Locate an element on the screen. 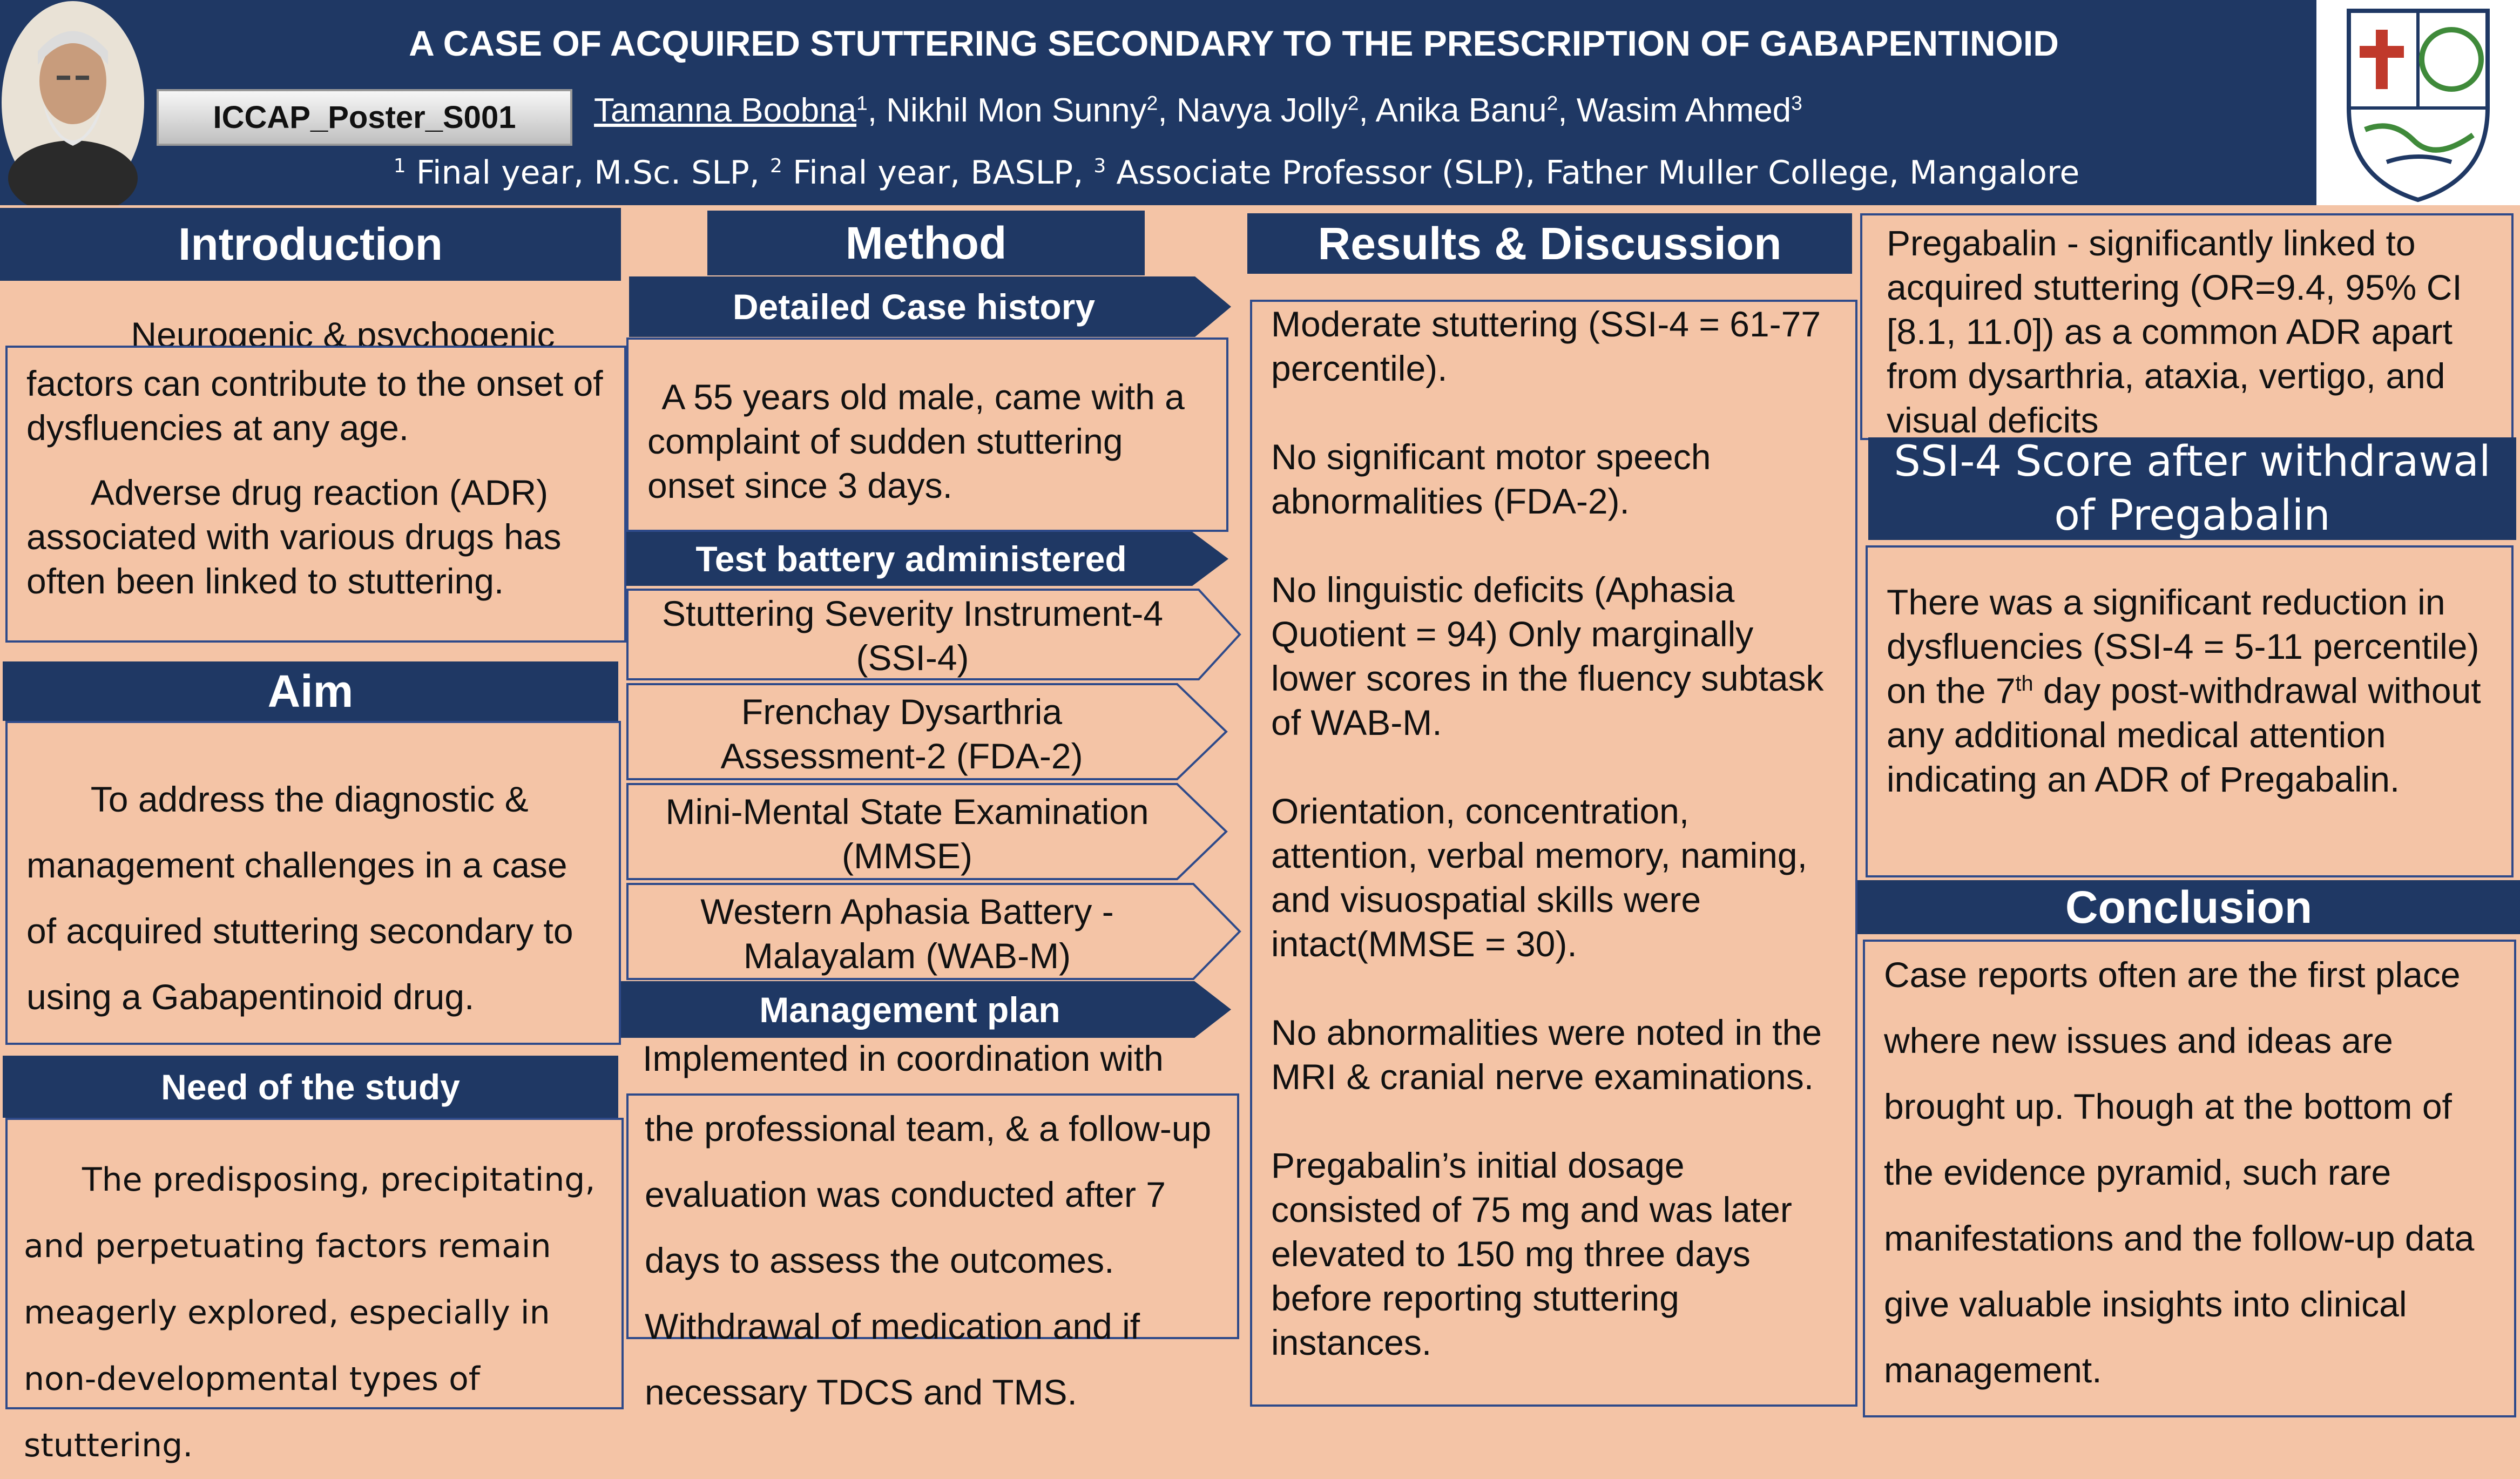 The image size is (2520, 1479). test-item-fda2: Frenchay Dysarthria Assessment-2 (FDA-2) is located at coordinates (927, 732).